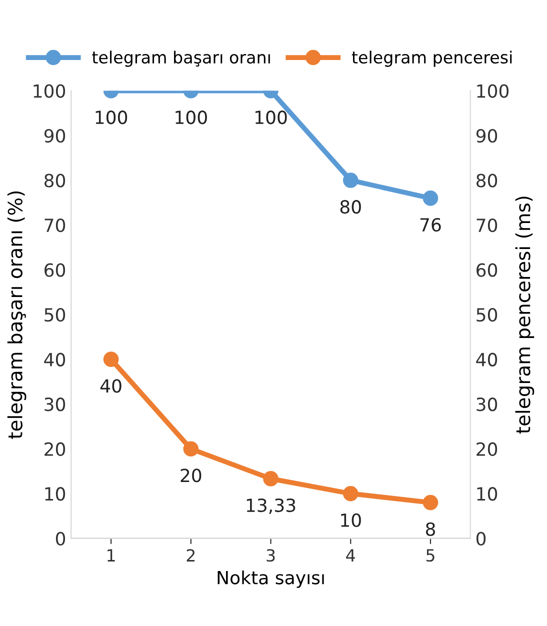  Describe the element at coordinates (55, 405) in the screenshot. I see `y-tick-label: 30` at that location.